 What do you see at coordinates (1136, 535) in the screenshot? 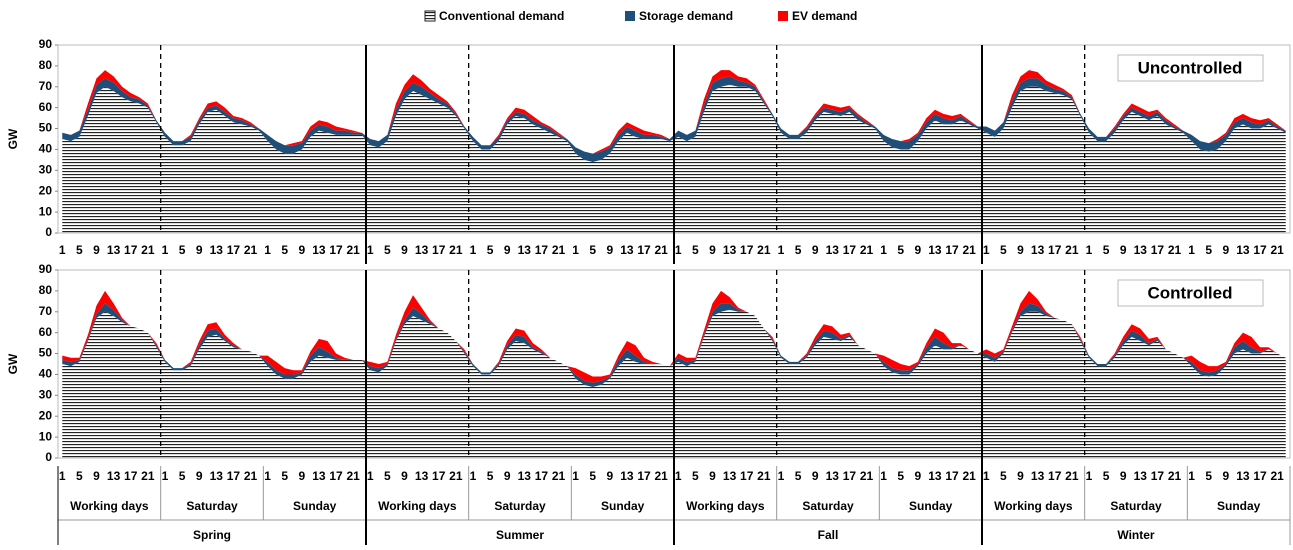
I see `season-label: Winter` at bounding box center [1136, 535].